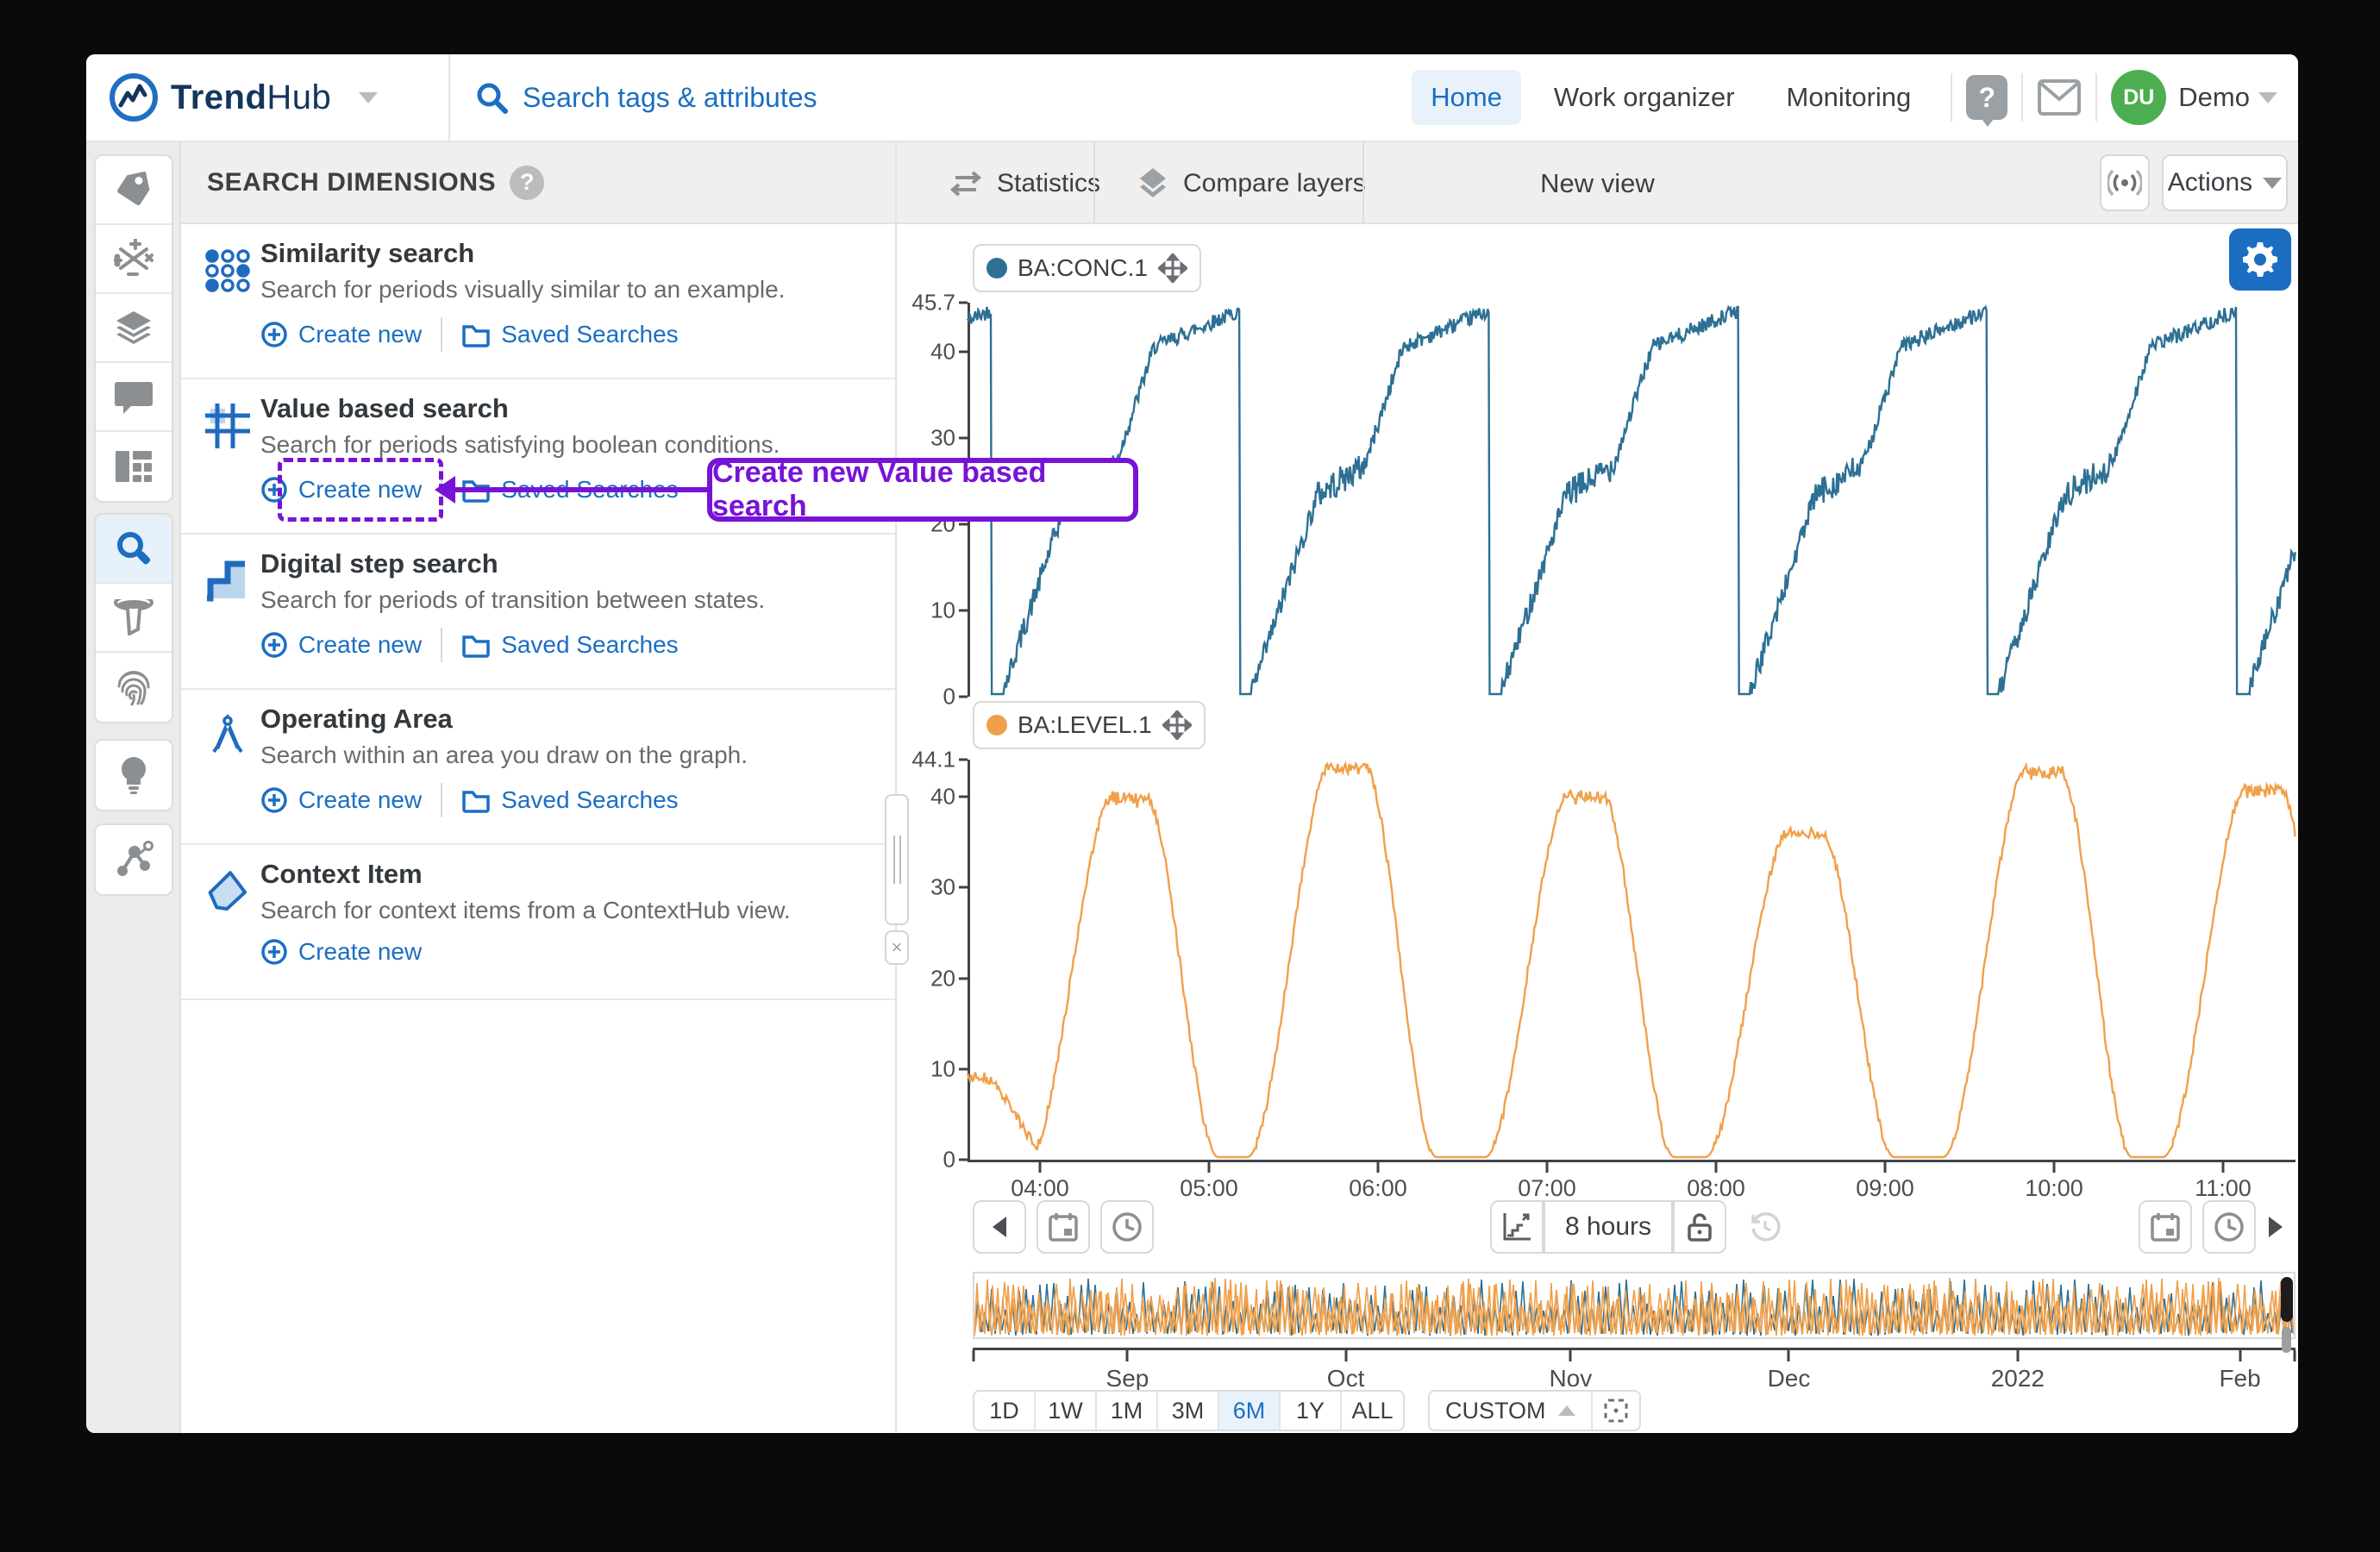 The image size is (2380, 1552). Describe the element at coordinates (966, 184) in the screenshot. I see `statistics-swap-icon` at that location.